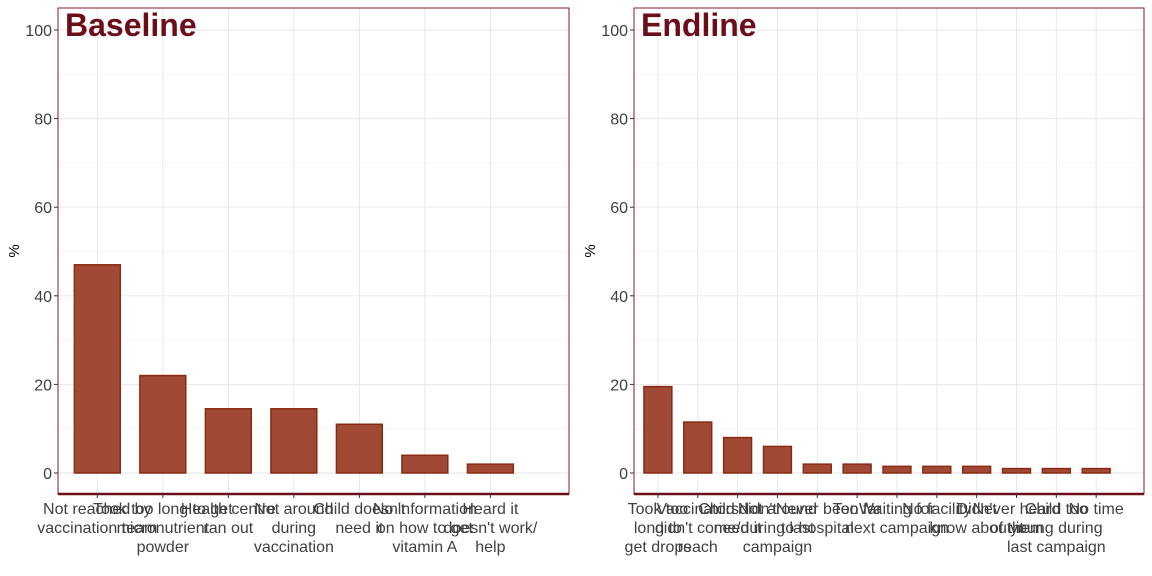 The image size is (1152, 576). I want to click on x-tick-label: Never heard of them, so click(1016, 519).